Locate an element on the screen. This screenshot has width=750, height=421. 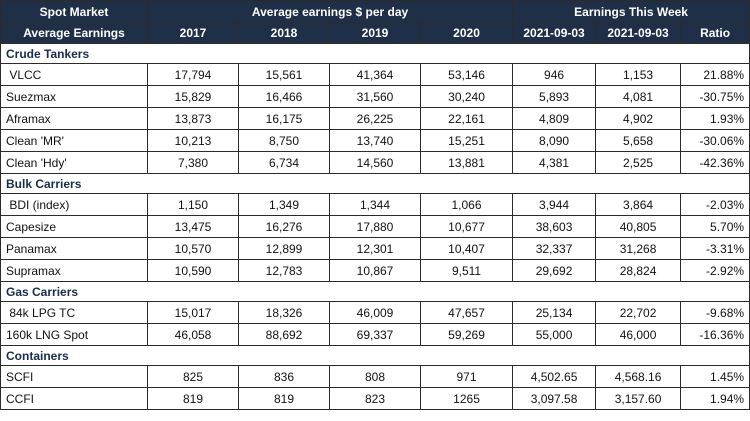
value-2019: 1,344 is located at coordinates (375, 204).